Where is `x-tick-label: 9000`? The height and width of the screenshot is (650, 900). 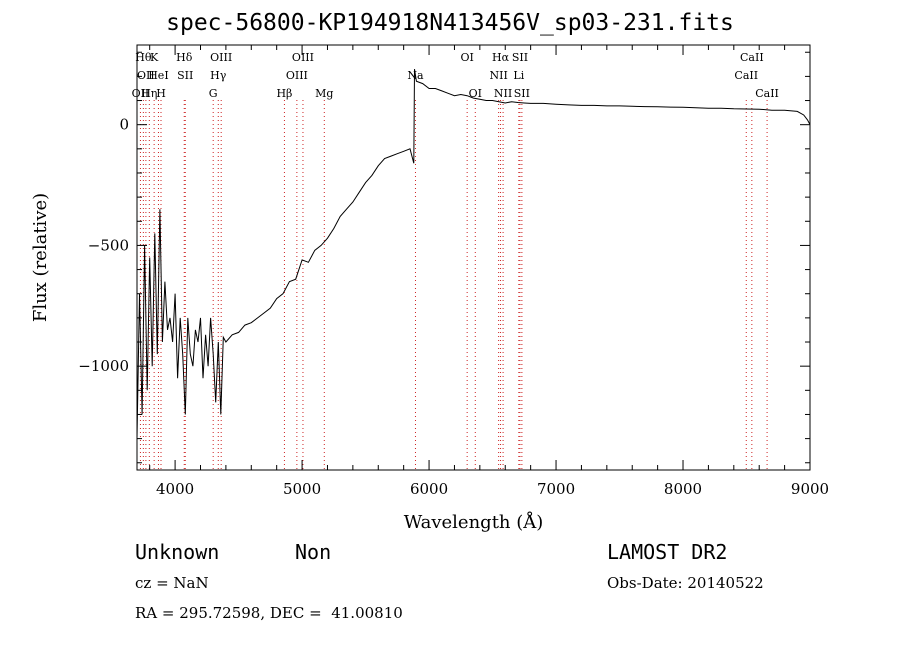 x-tick-label: 9000 is located at coordinates (810, 489).